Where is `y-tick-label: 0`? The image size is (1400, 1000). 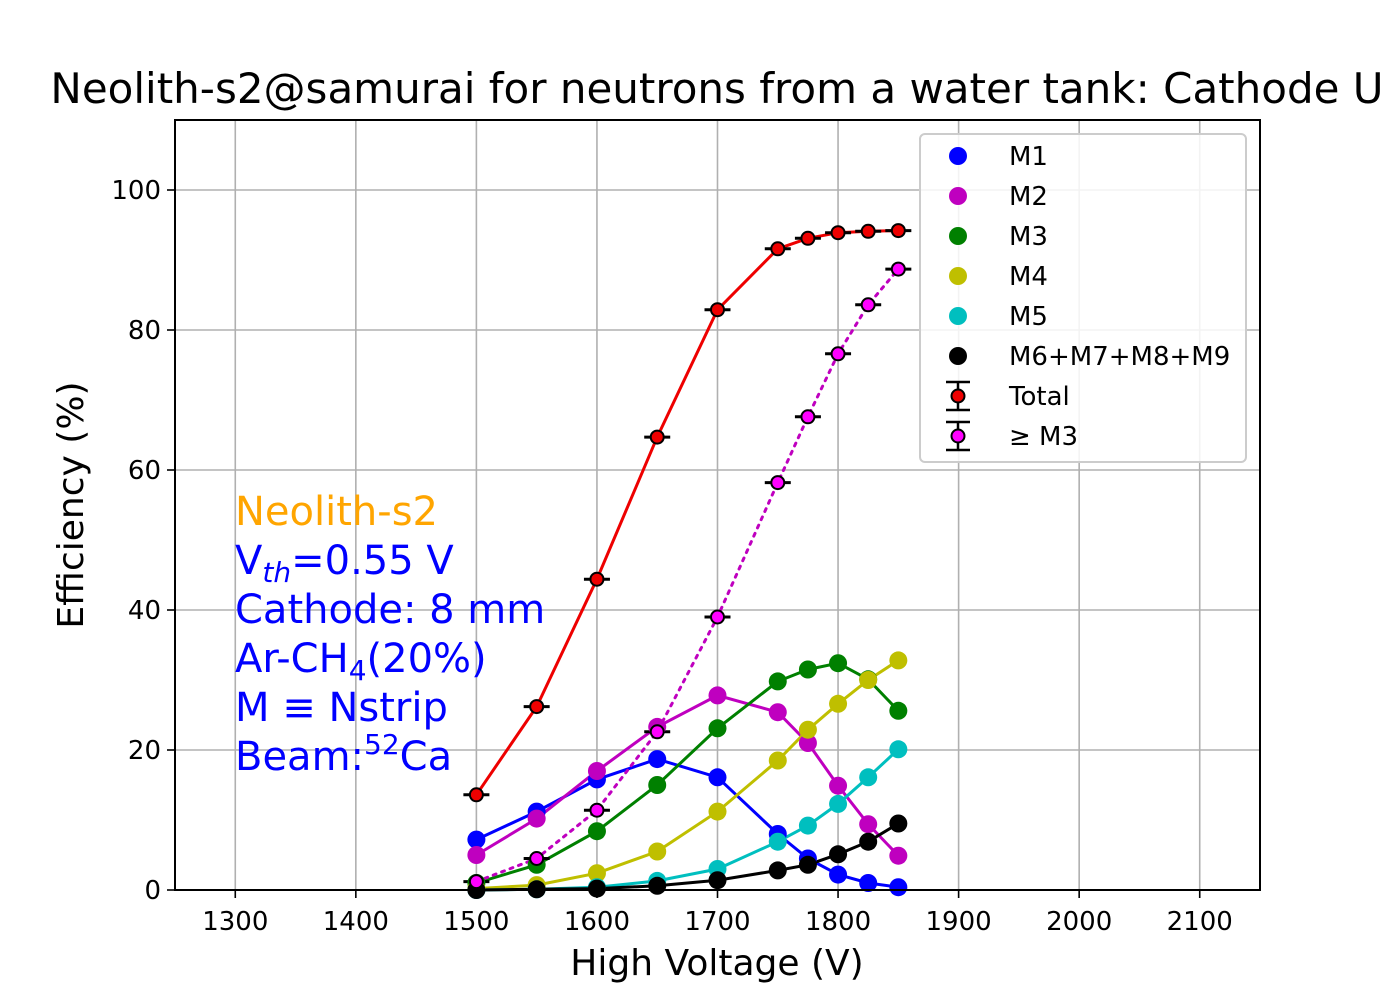 y-tick-label: 0 is located at coordinates (152, 891).